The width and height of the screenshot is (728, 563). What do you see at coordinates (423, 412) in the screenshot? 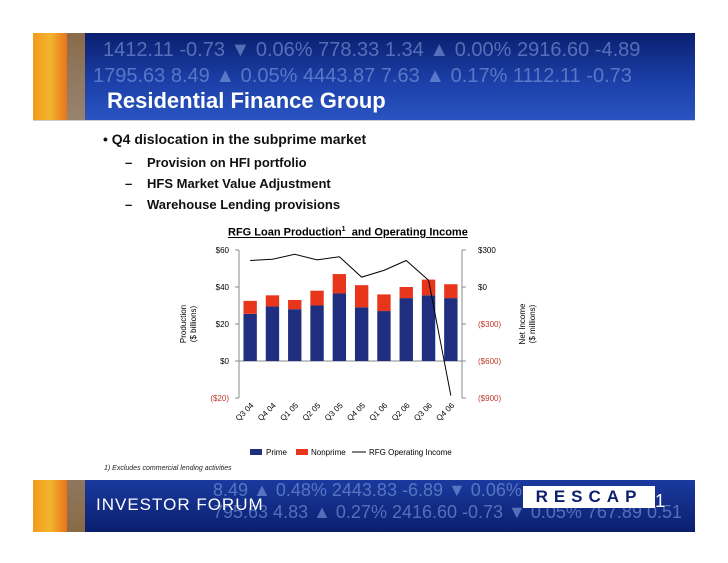
I see `x-tick-label: Q3 06` at bounding box center [423, 412].